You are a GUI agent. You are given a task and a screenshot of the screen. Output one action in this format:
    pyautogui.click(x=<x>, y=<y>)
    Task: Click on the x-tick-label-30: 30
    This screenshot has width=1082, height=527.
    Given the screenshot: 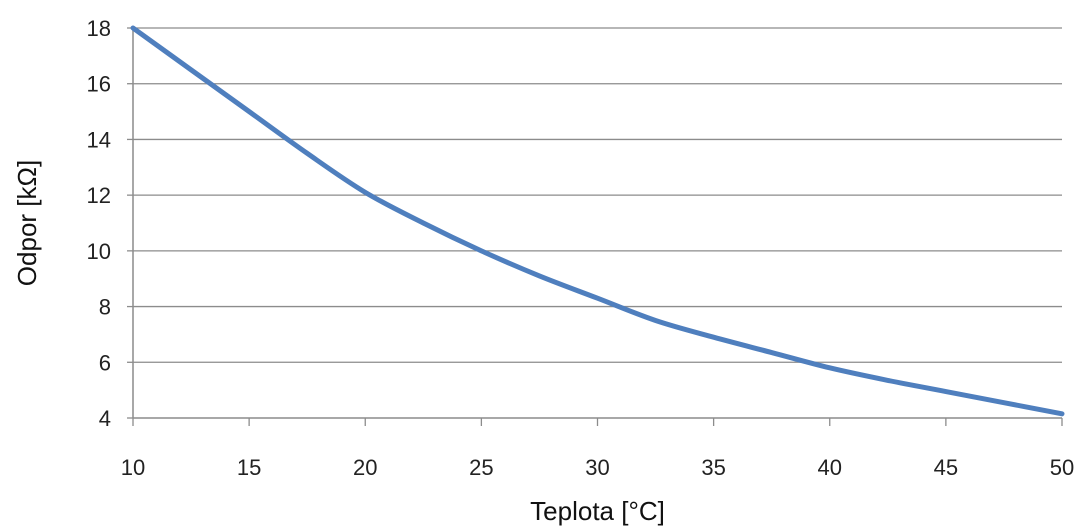 What is the action you would take?
    pyautogui.click(x=597, y=467)
    